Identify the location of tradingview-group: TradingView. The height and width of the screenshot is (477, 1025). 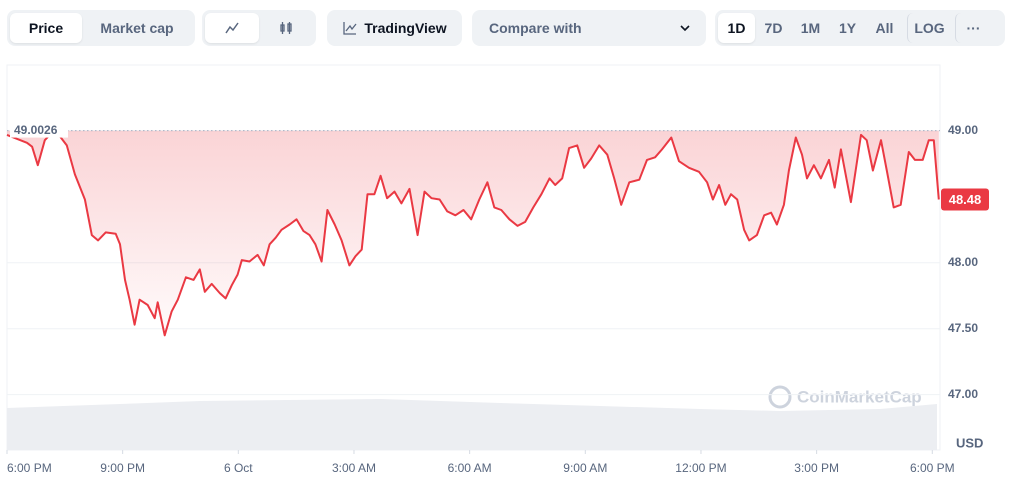
(394, 28).